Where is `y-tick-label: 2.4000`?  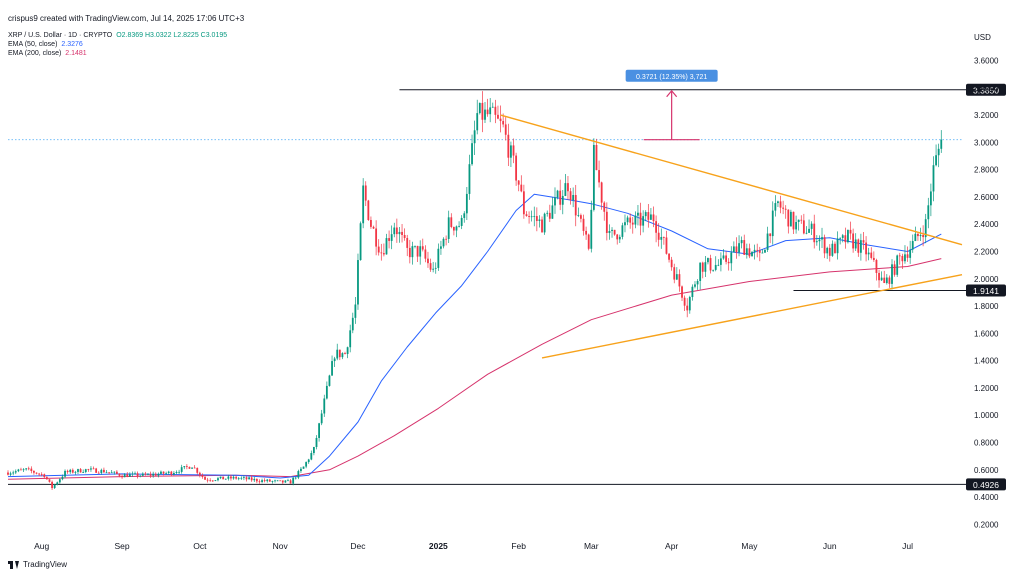
y-tick-label: 2.4000 is located at coordinates (986, 224).